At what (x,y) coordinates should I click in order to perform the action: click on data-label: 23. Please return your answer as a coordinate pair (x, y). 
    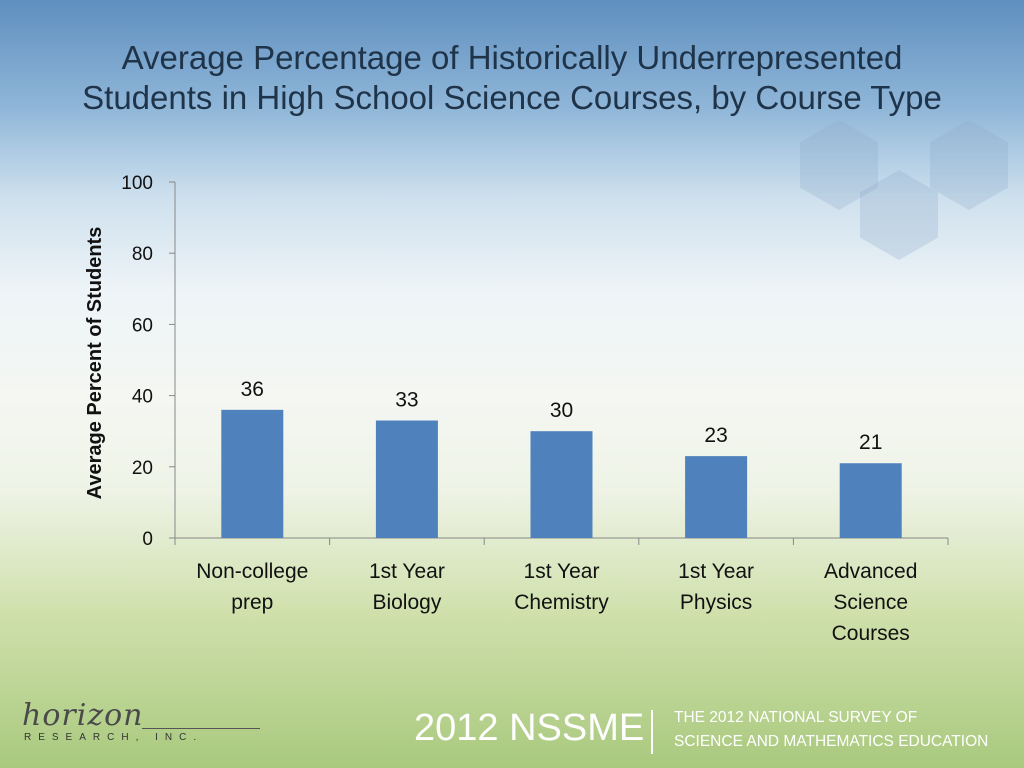
    Looking at the image, I should click on (715, 435).